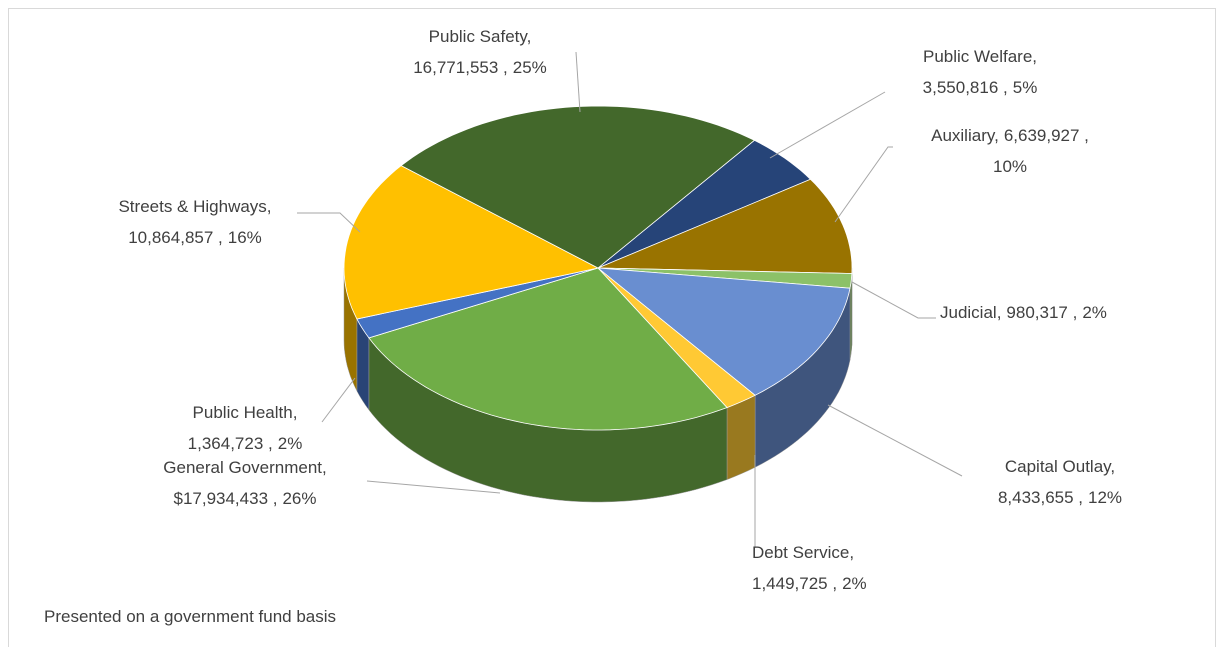  What do you see at coordinates (794, 583) in the screenshot?
I see `label-value: 1,449,725 ,` at bounding box center [794, 583].